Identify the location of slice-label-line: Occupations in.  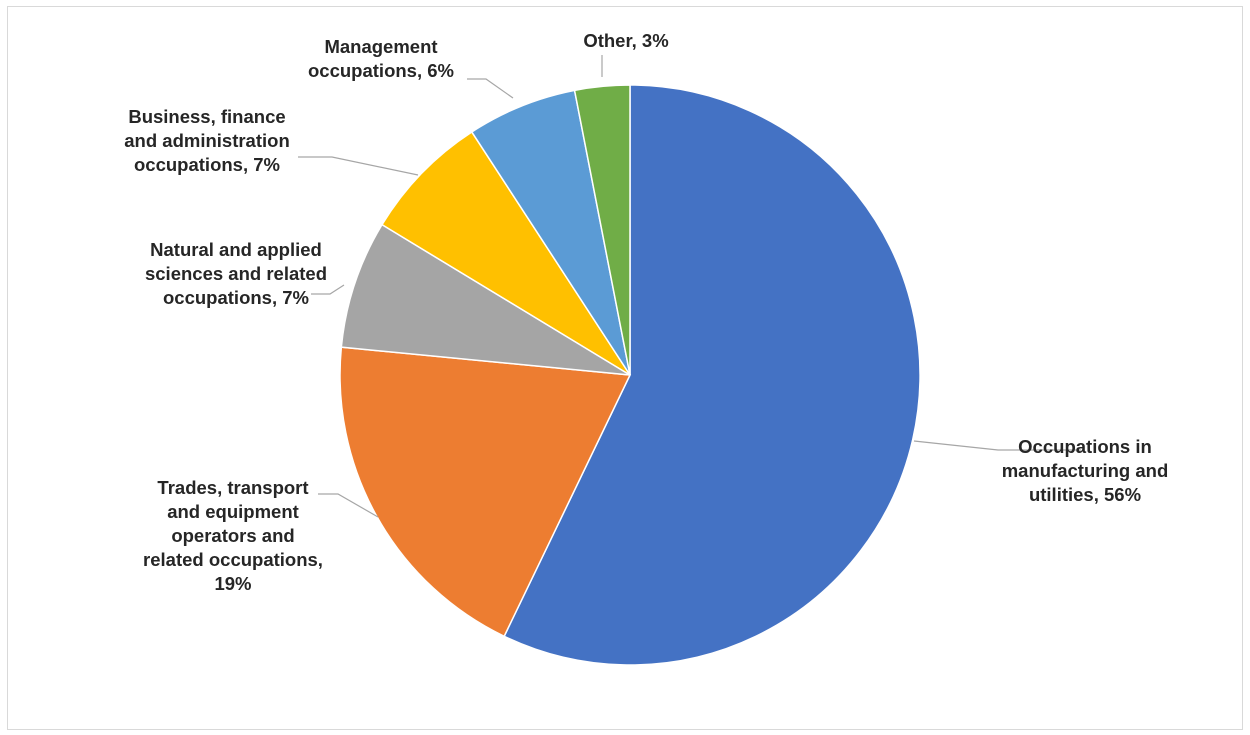
(1085, 446).